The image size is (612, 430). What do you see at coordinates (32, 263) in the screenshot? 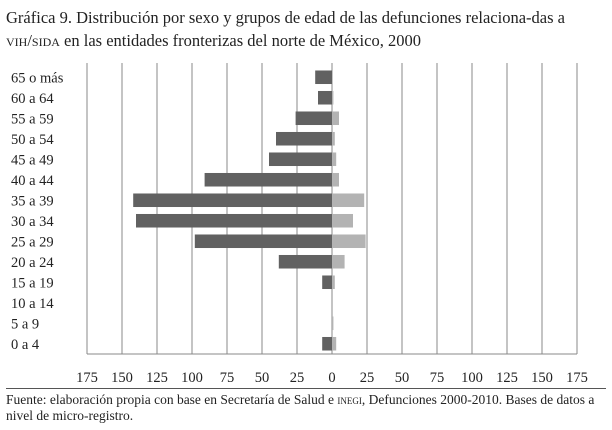
I see `category-label: 20 a 24` at bounding box center [32, 263].